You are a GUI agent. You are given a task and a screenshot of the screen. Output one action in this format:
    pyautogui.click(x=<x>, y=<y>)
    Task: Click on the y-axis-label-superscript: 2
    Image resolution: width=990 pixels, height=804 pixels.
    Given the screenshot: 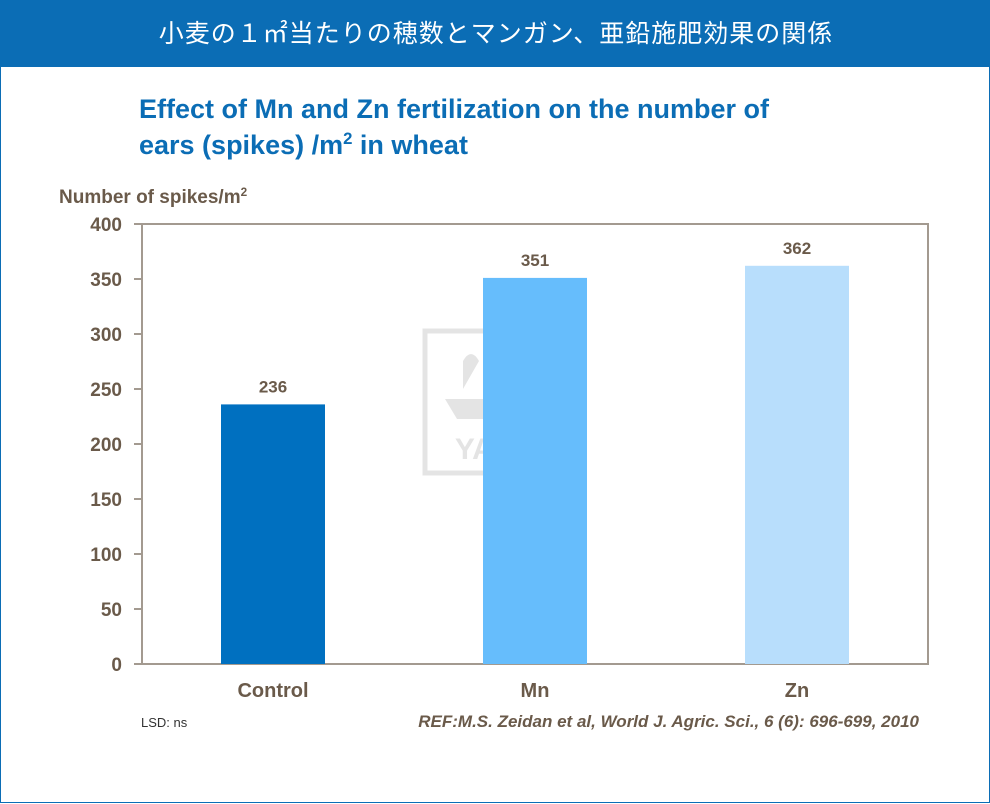 What is the action you would take?
    pyautogui.click(x=244, y=192)
    